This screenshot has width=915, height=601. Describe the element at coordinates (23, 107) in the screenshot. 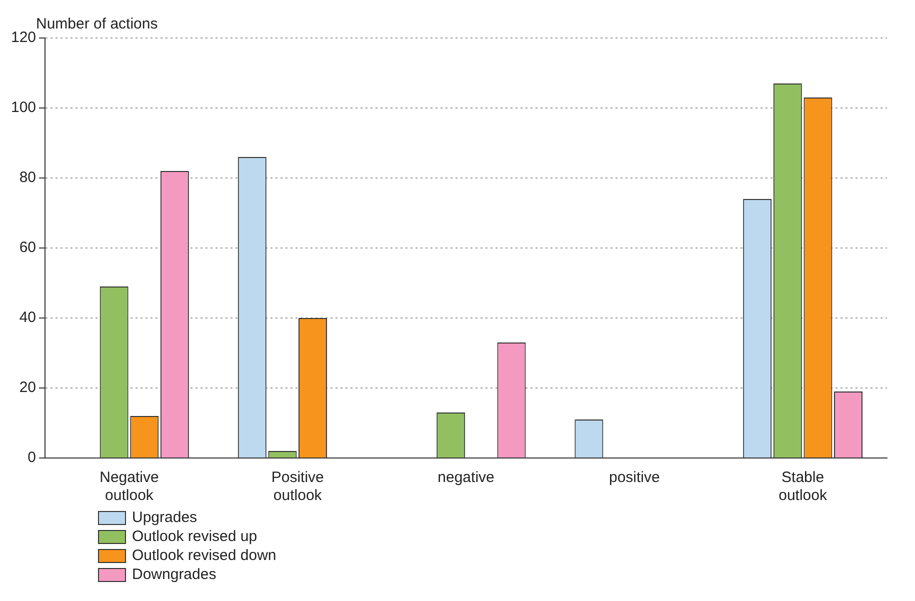

I see `y-tick-label: 100` at that location.